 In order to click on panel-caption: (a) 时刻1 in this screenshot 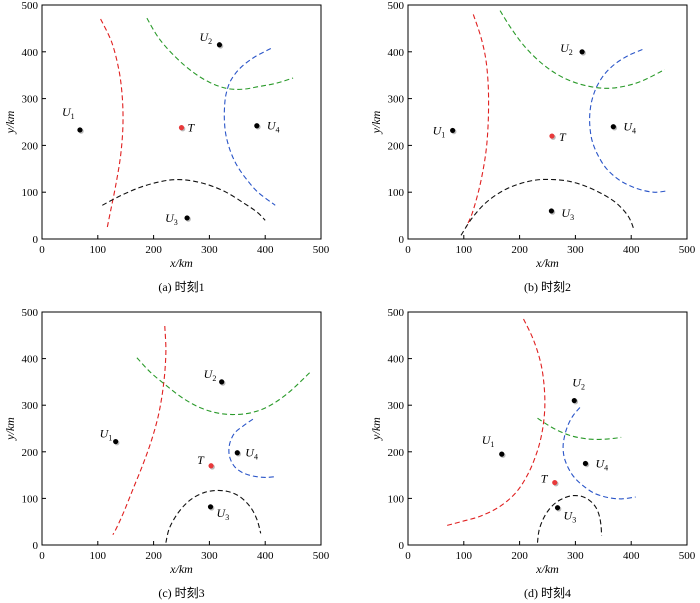, I will do `click(181, 287)`.